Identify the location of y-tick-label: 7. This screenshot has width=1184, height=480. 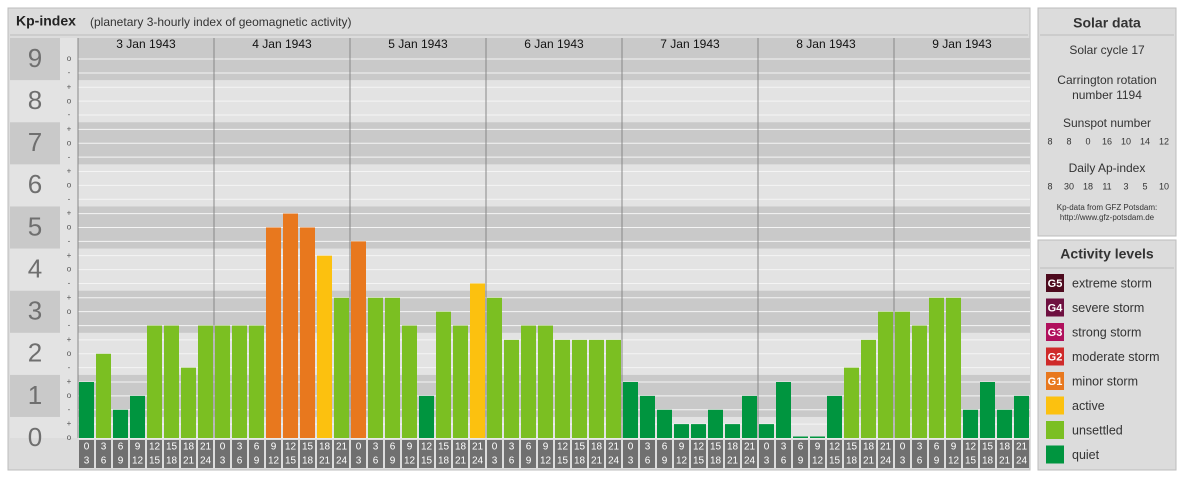
(35, 142).